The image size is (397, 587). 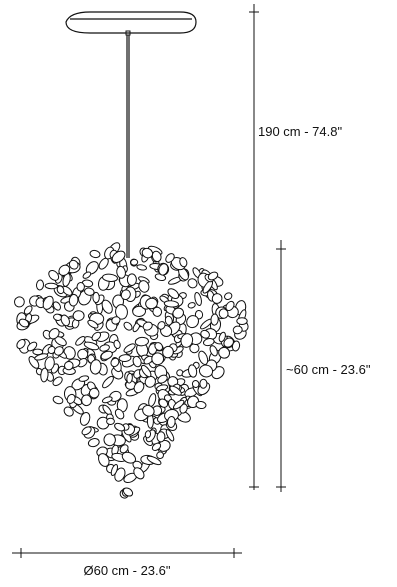 What do you see at coordinates (328, 369) in the screenshot?
I see `body-height-label: ~60 cm - 23.6"` at bounding box center [328, 369].